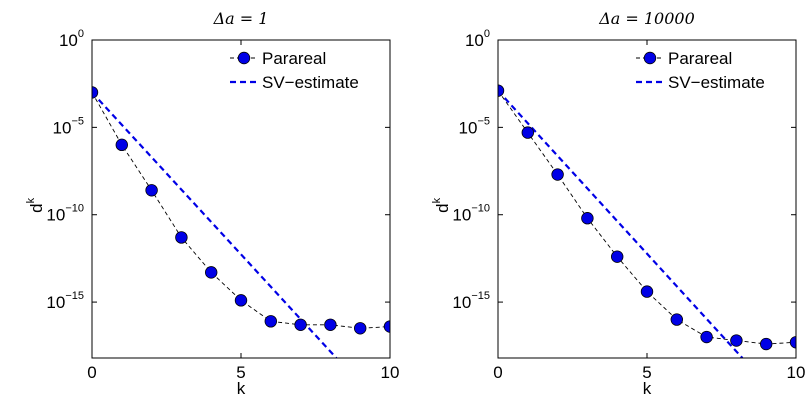 The height and width of the screenshot is (404, 806). I want to click on chart-title: Δa = 10000, so click(646, 18).